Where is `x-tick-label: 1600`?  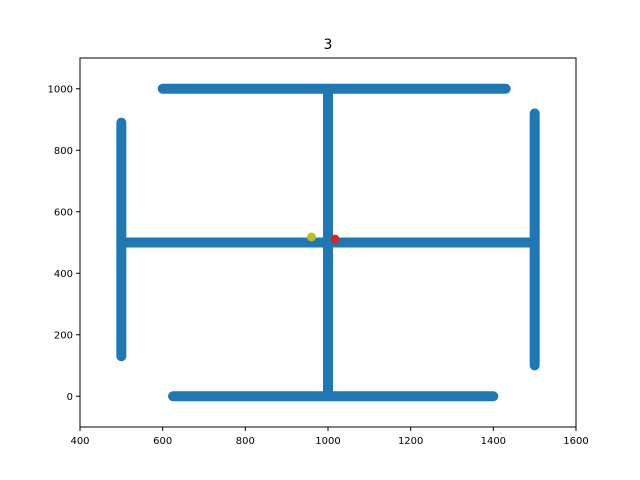
x-tick-label: 1600 is located at coordinates (575, 441).